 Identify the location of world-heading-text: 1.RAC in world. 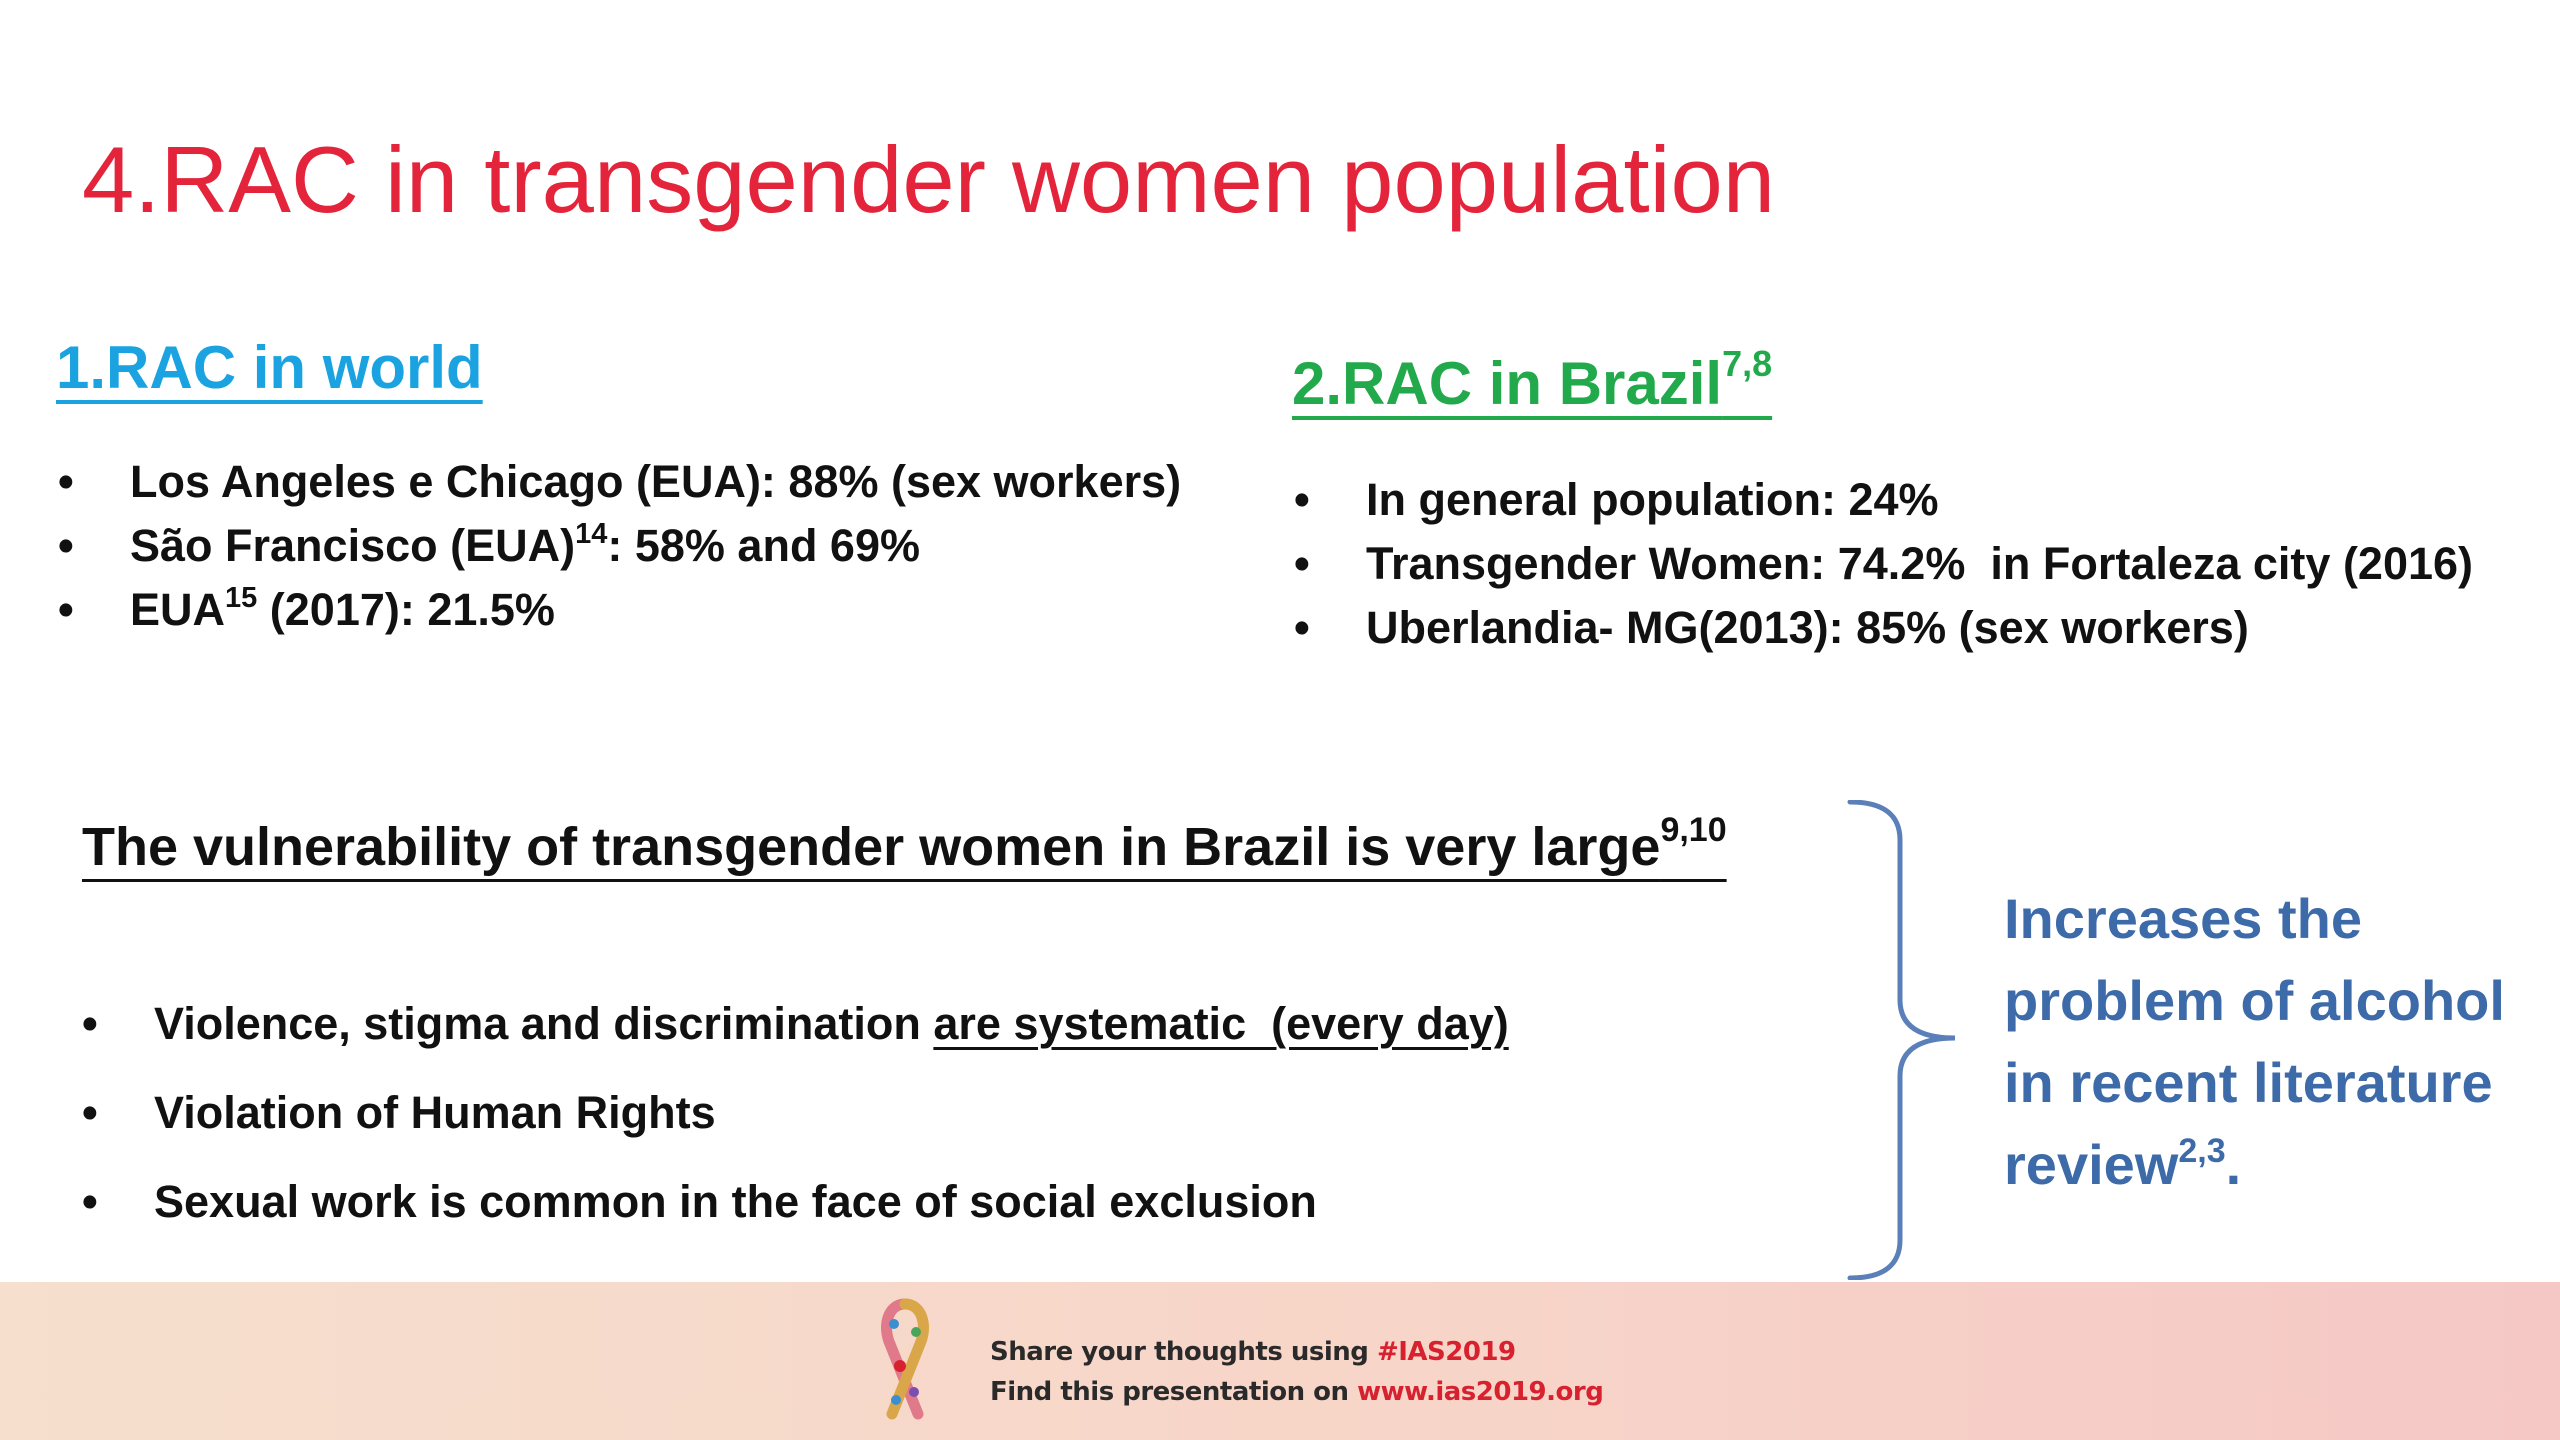
(269, 367).